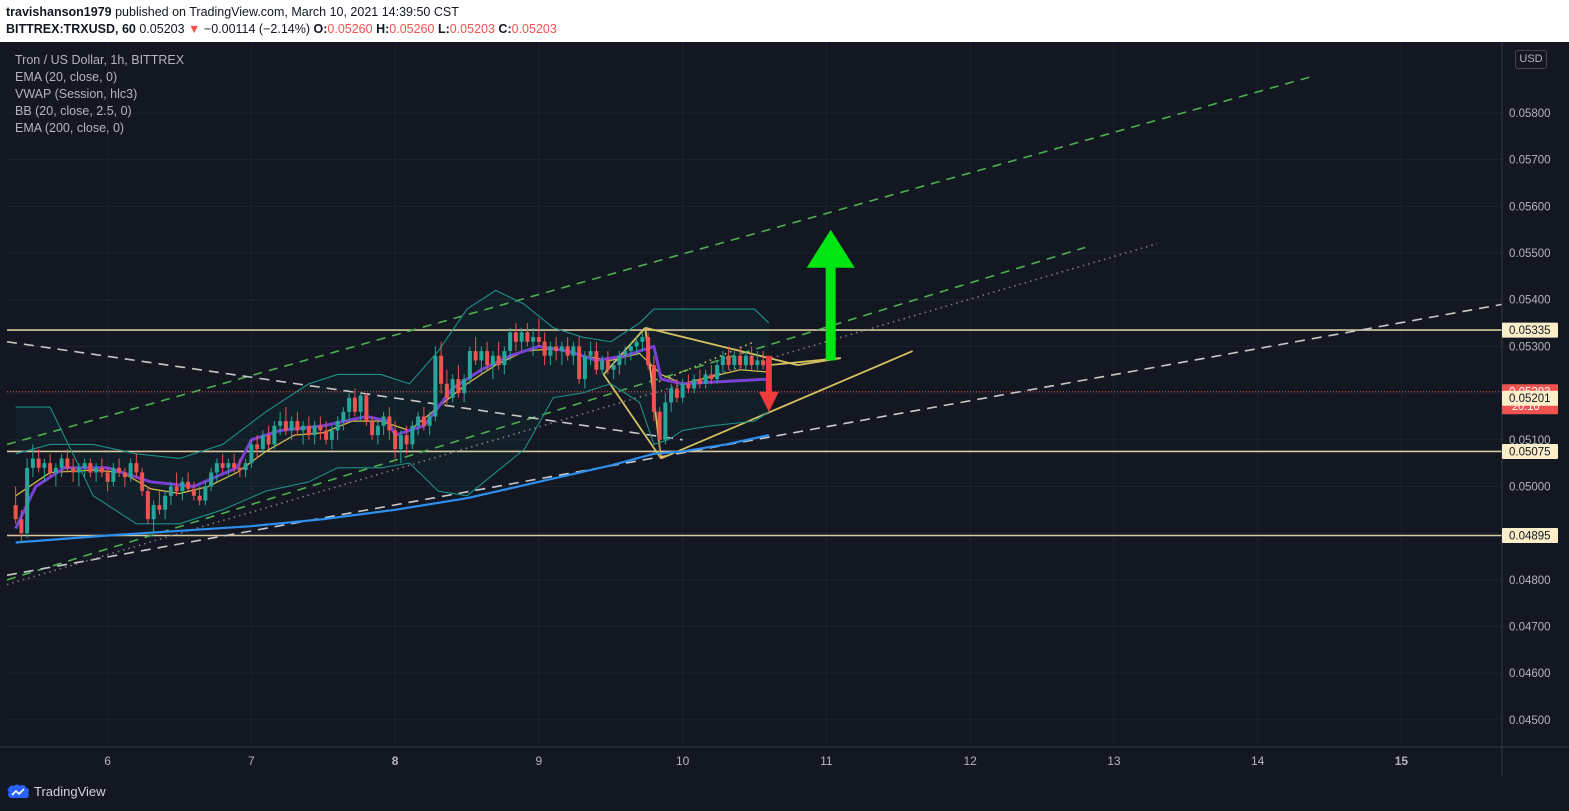 This screenshot has width=1569, height=811. Describe the element at coordinates (76, 94) in the screenshot. I see `legend-indicator-vwap: VWAP (Session, hlc3)` at that location.